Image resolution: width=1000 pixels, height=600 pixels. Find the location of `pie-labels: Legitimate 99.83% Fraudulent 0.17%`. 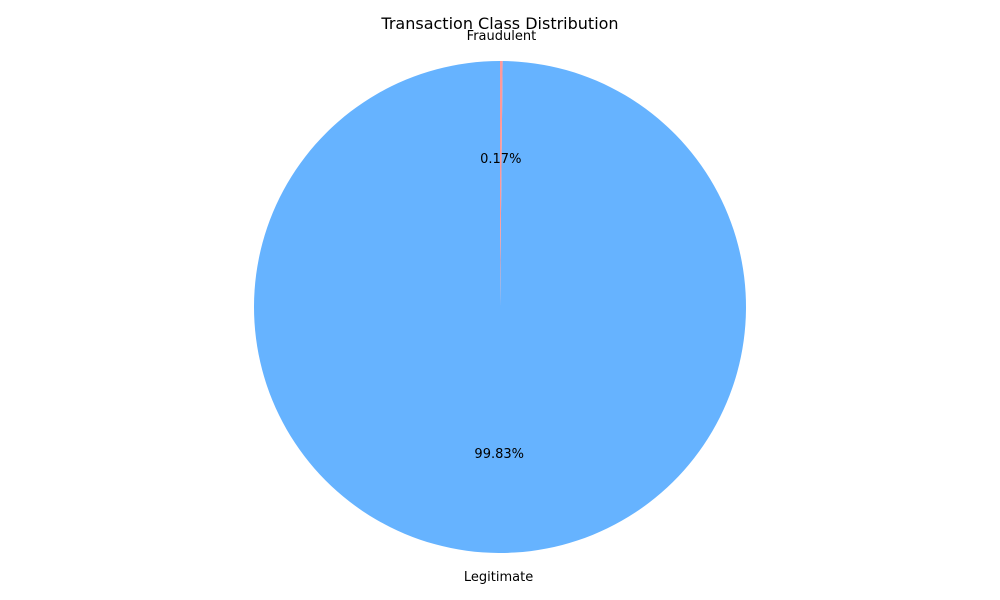

pie-labels: Legitimate 99.83% Fraudulent 0.17% is located at coordinates (500, 307).